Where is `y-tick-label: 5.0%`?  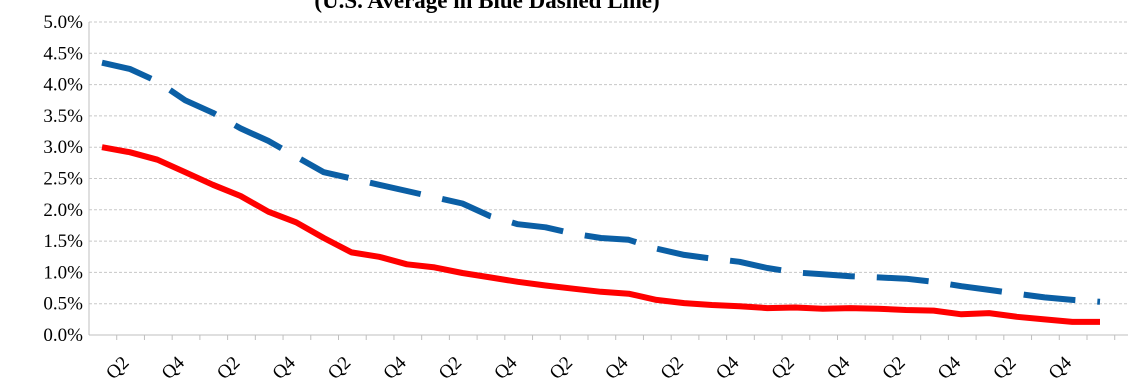 y-tick-label: 5.0% is located at coordinates (63, 22).